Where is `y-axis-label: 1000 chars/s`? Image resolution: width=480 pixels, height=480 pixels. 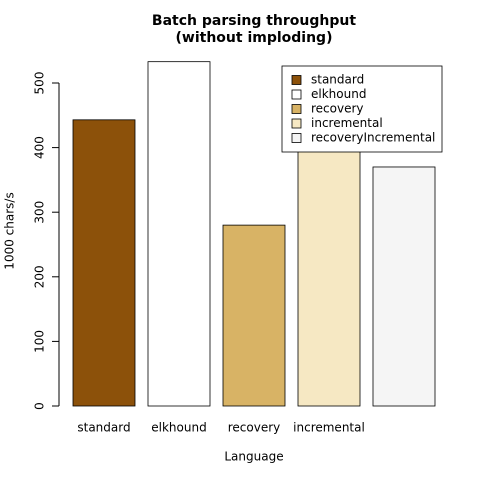
y-axis-label: 1000 chars/s is located at coordinates (10, 230).